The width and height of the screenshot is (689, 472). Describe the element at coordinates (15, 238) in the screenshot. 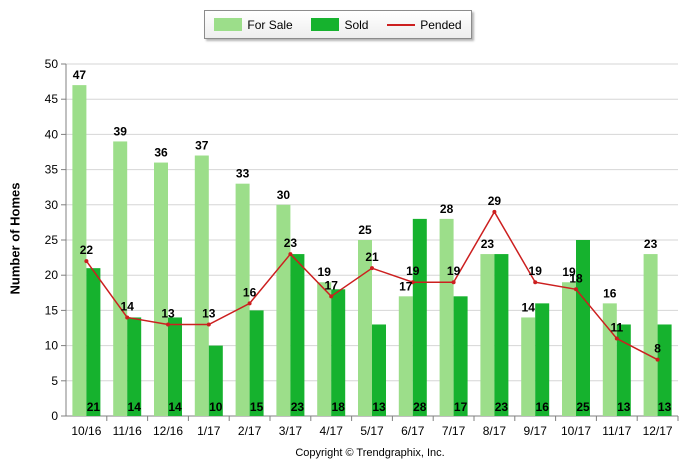

I see `y-axis-title: Number of Homes` at that location.